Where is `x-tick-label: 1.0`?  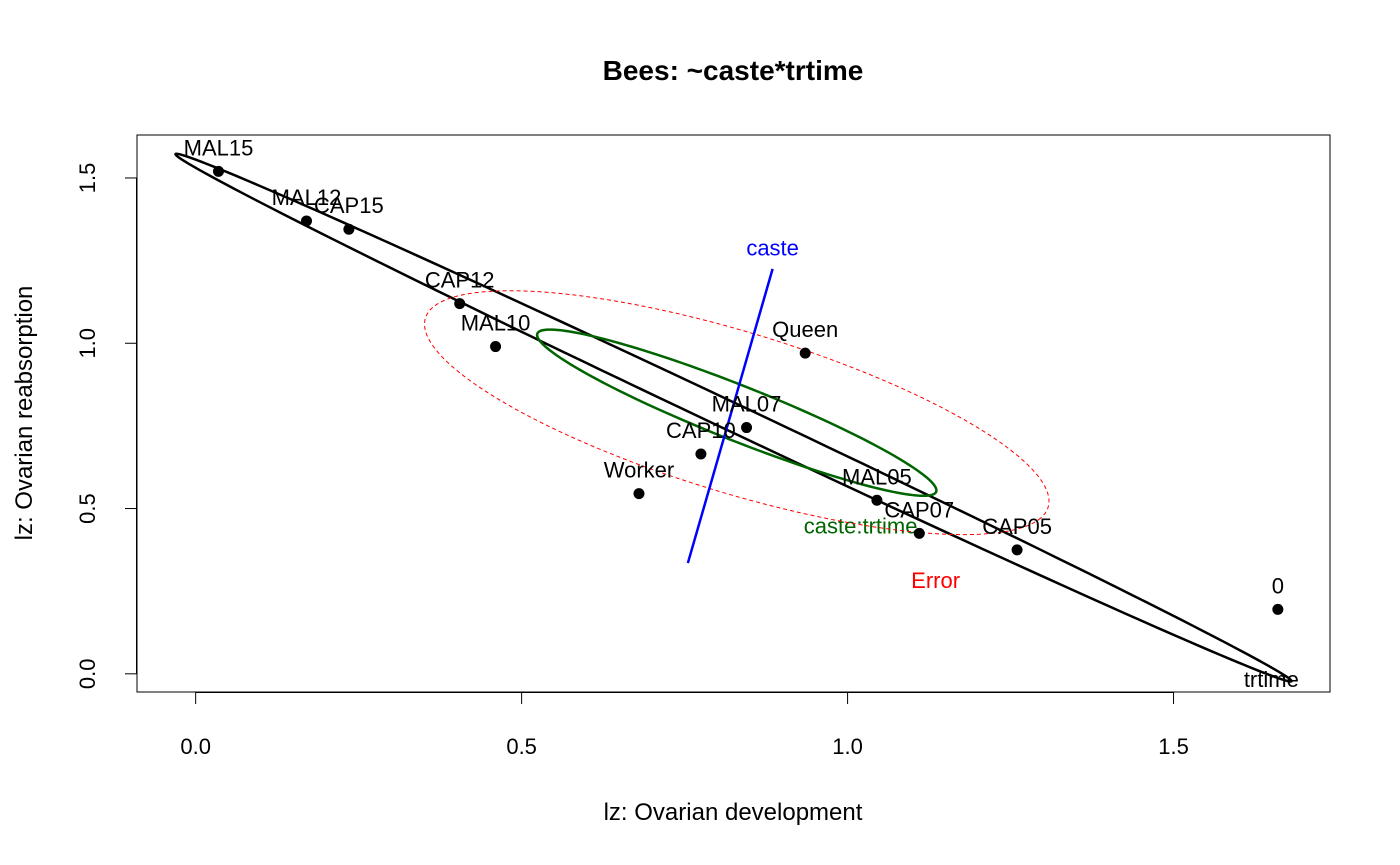 x-tick-label: 1.0 is located at coordinates (847, 746).